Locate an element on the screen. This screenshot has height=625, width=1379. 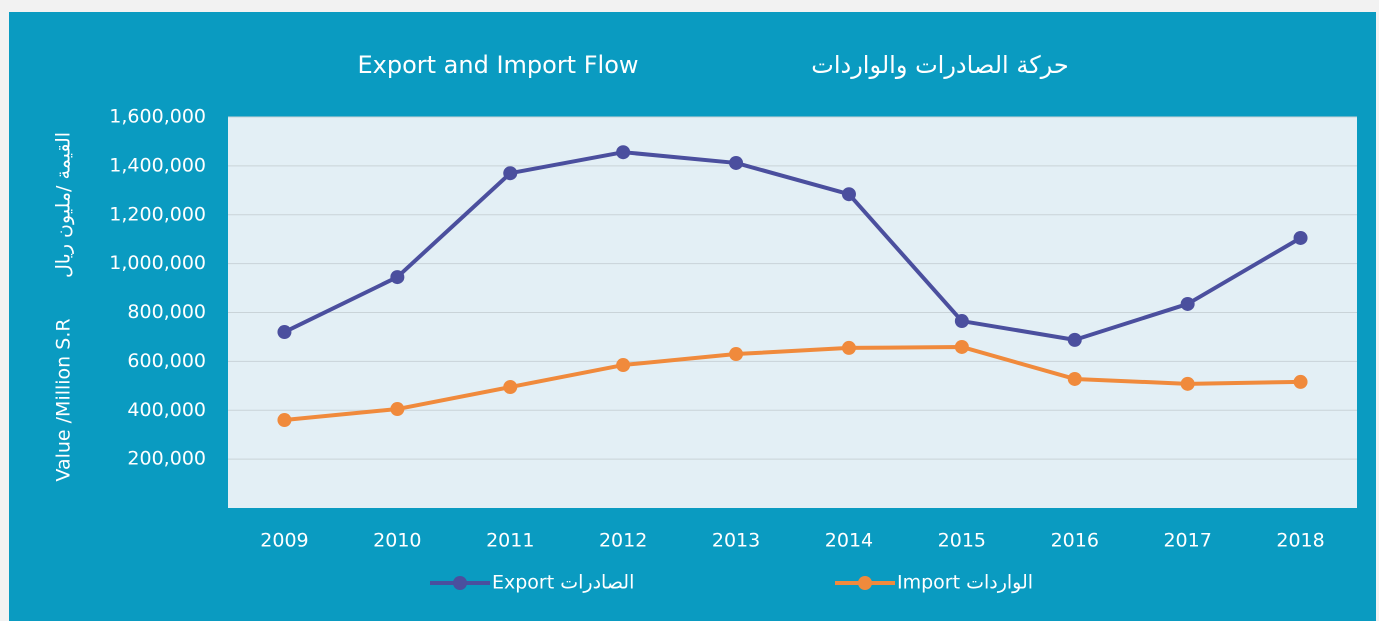
chart-title-ar: حركة الصادرات والواردات is located at coordinates (939, 65).